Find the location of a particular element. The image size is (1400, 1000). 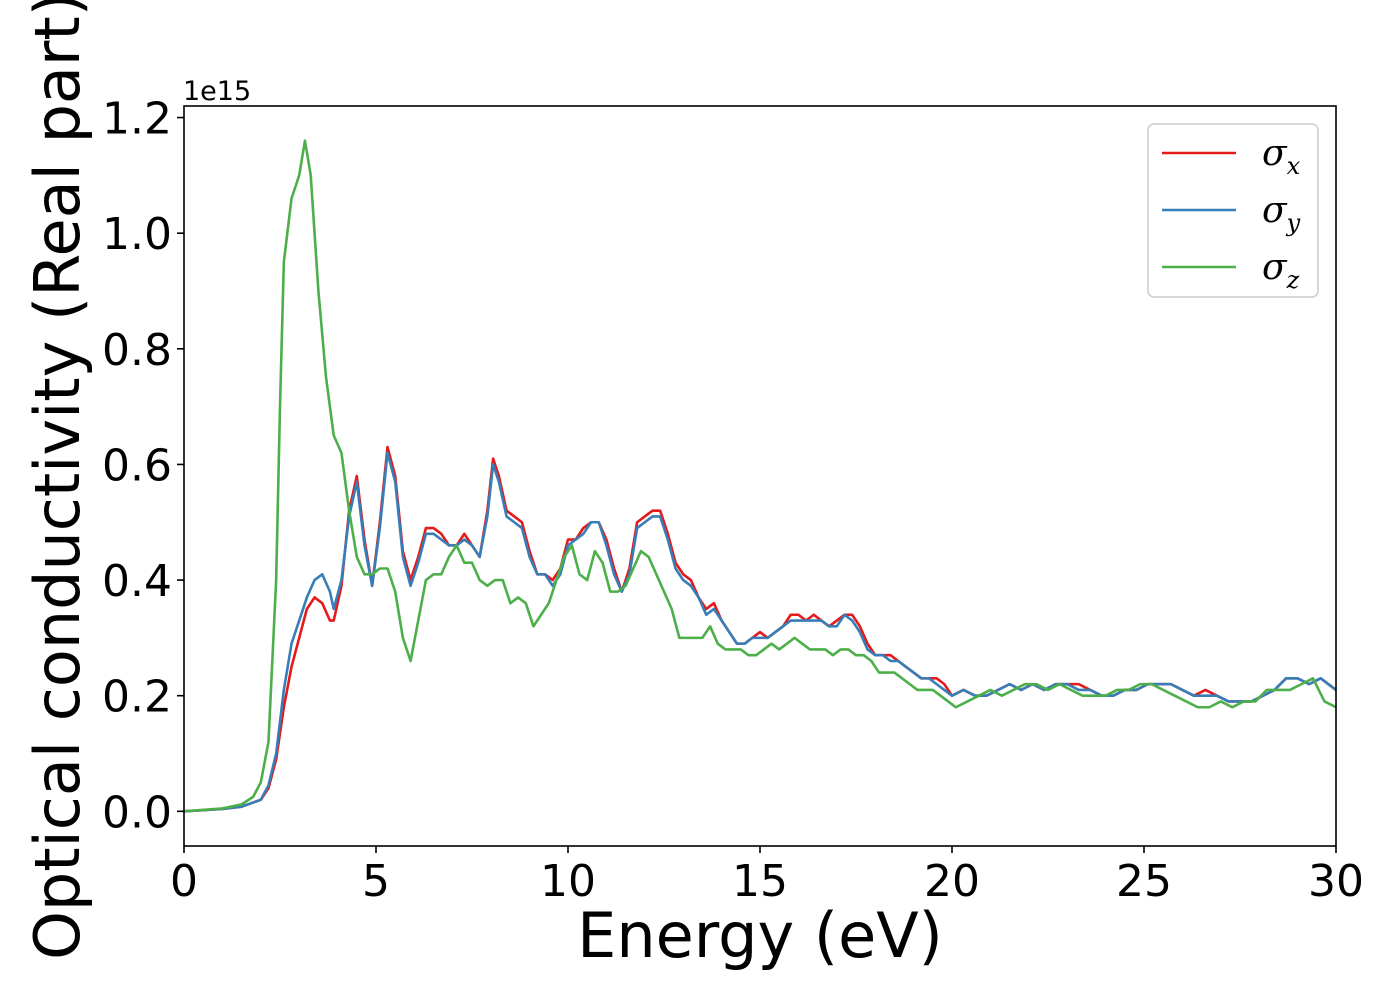

y-axis: 0.0 0.2 0.4 0.6 0.8 1.0 1.2 is located at coordinates (143, 466).